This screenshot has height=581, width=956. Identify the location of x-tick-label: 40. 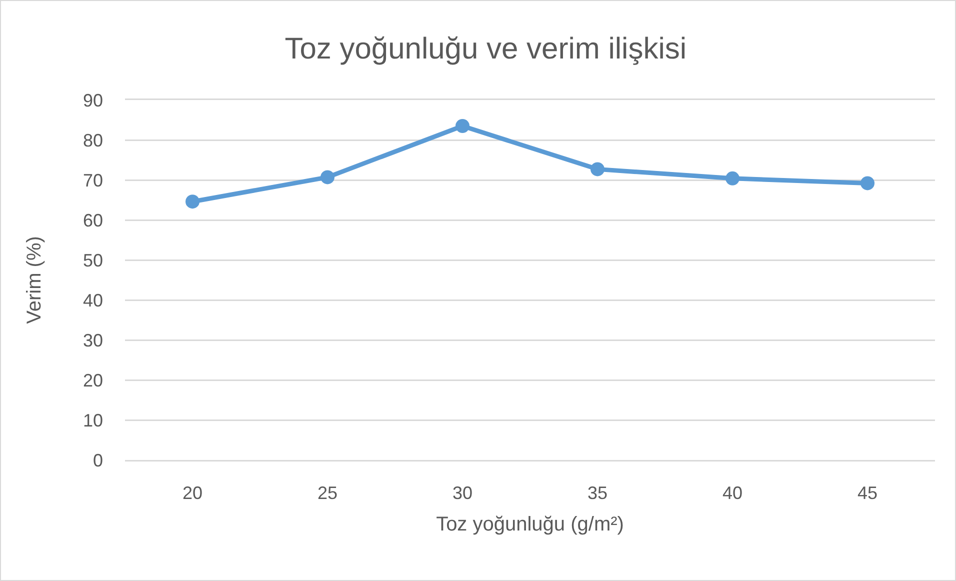
(732, 493).